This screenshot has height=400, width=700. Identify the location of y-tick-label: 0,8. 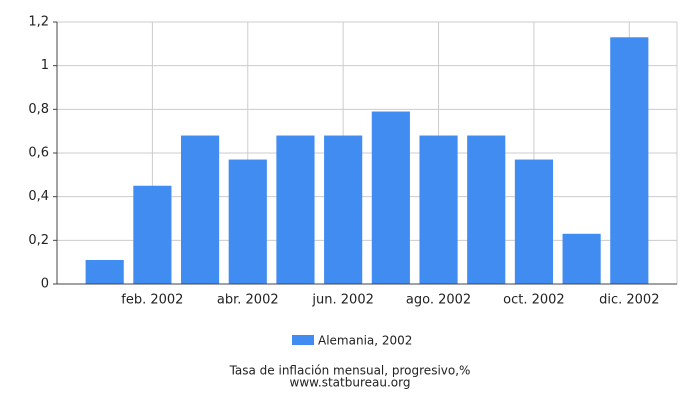
(38, 109).